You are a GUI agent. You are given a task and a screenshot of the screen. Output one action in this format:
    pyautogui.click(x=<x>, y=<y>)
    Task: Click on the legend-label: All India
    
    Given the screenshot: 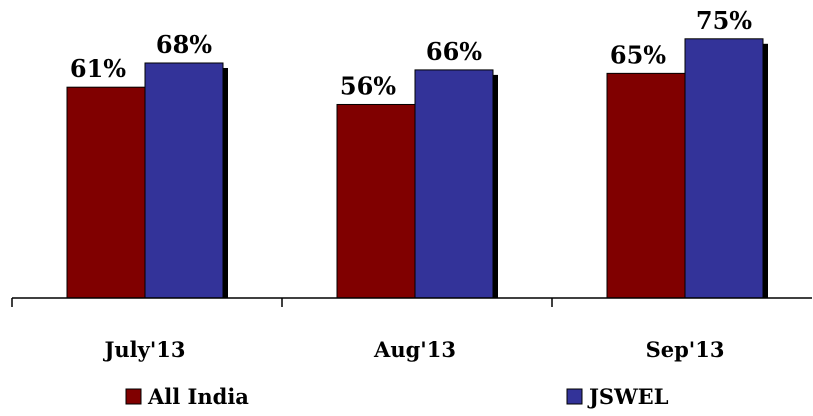 What is the action you would take?
    pyautogui.click(x=198, y=396)
    